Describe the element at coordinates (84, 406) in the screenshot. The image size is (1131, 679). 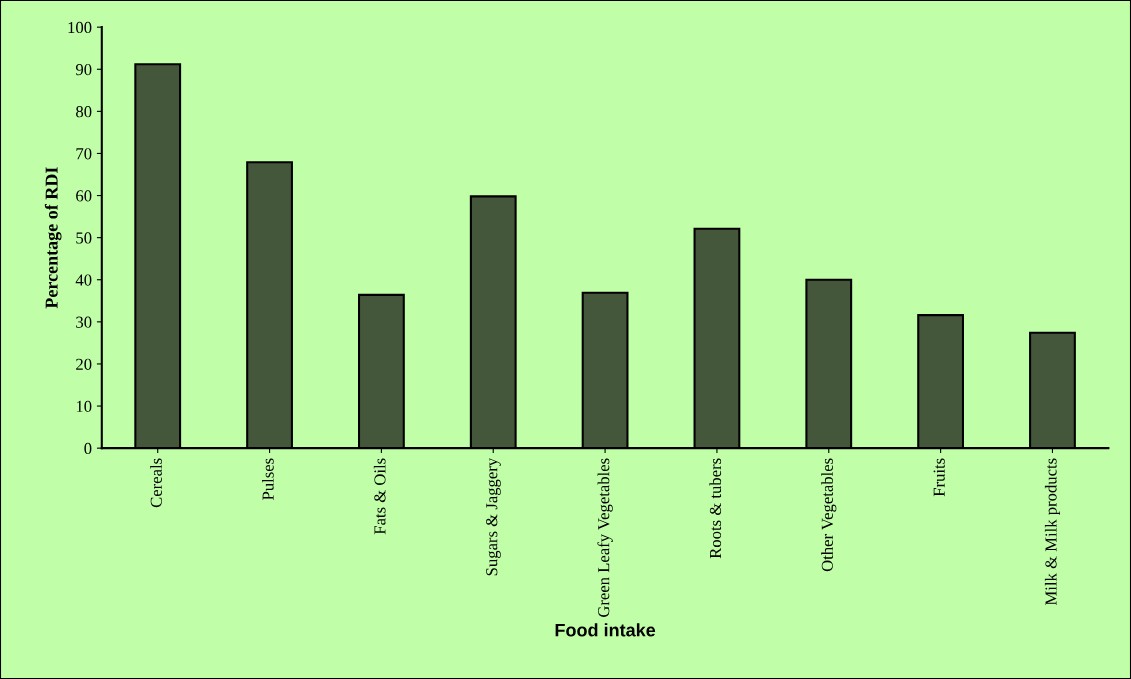
I see `y-tick-label: 10` at that location.